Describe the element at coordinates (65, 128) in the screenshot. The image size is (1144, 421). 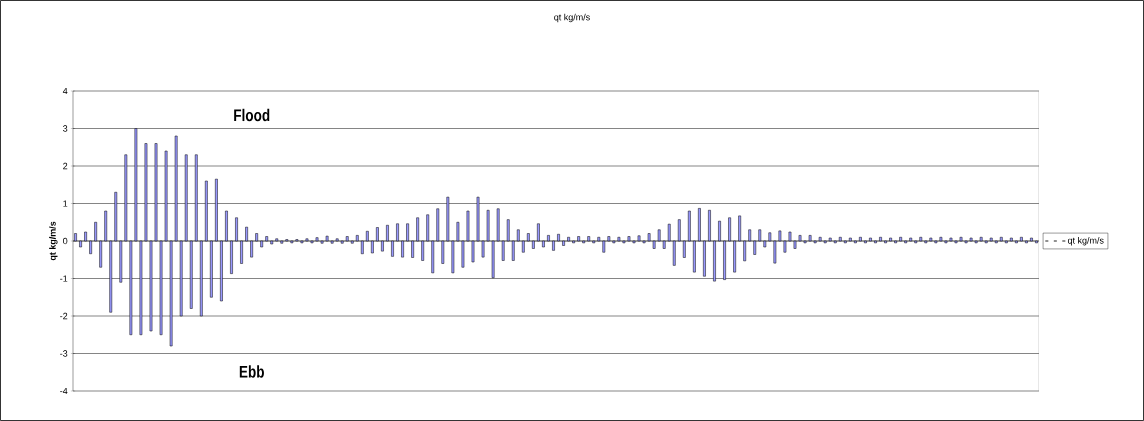
I see `y-tick-label: 3` at that location.